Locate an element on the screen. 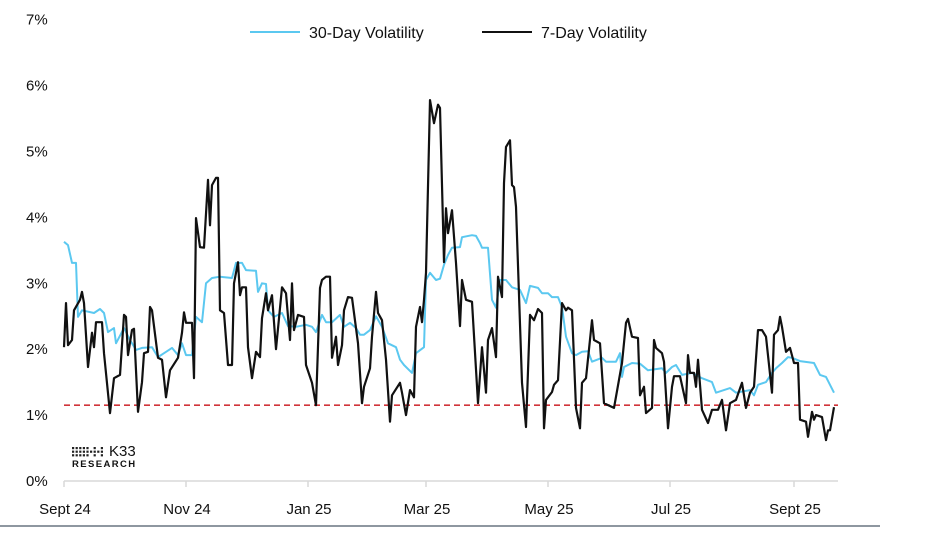  legend-label: 7-Day Volatility is located at coordinates (594, 33).